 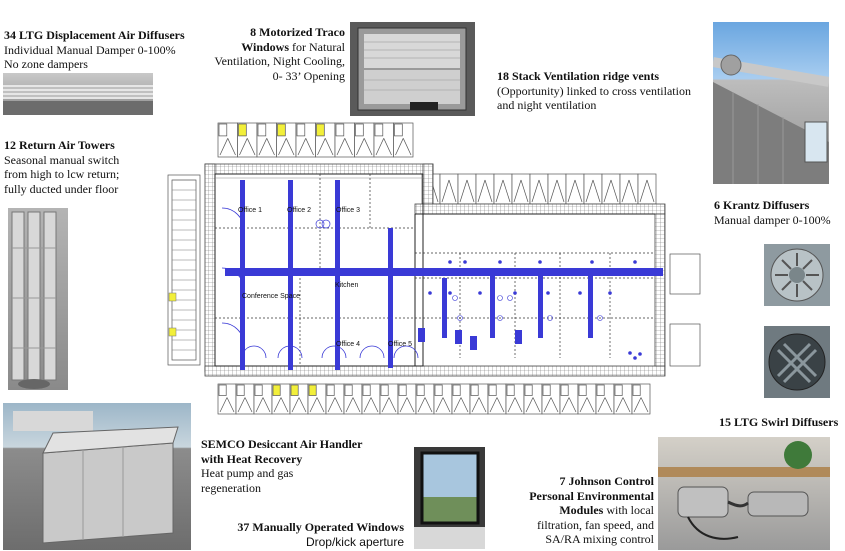 What do you see at coordinates (90, 49) in the screenshot?
I see `ltg-displacement-line1: Individual Manual Damper 0-100%` at bounding box center [90, 49].